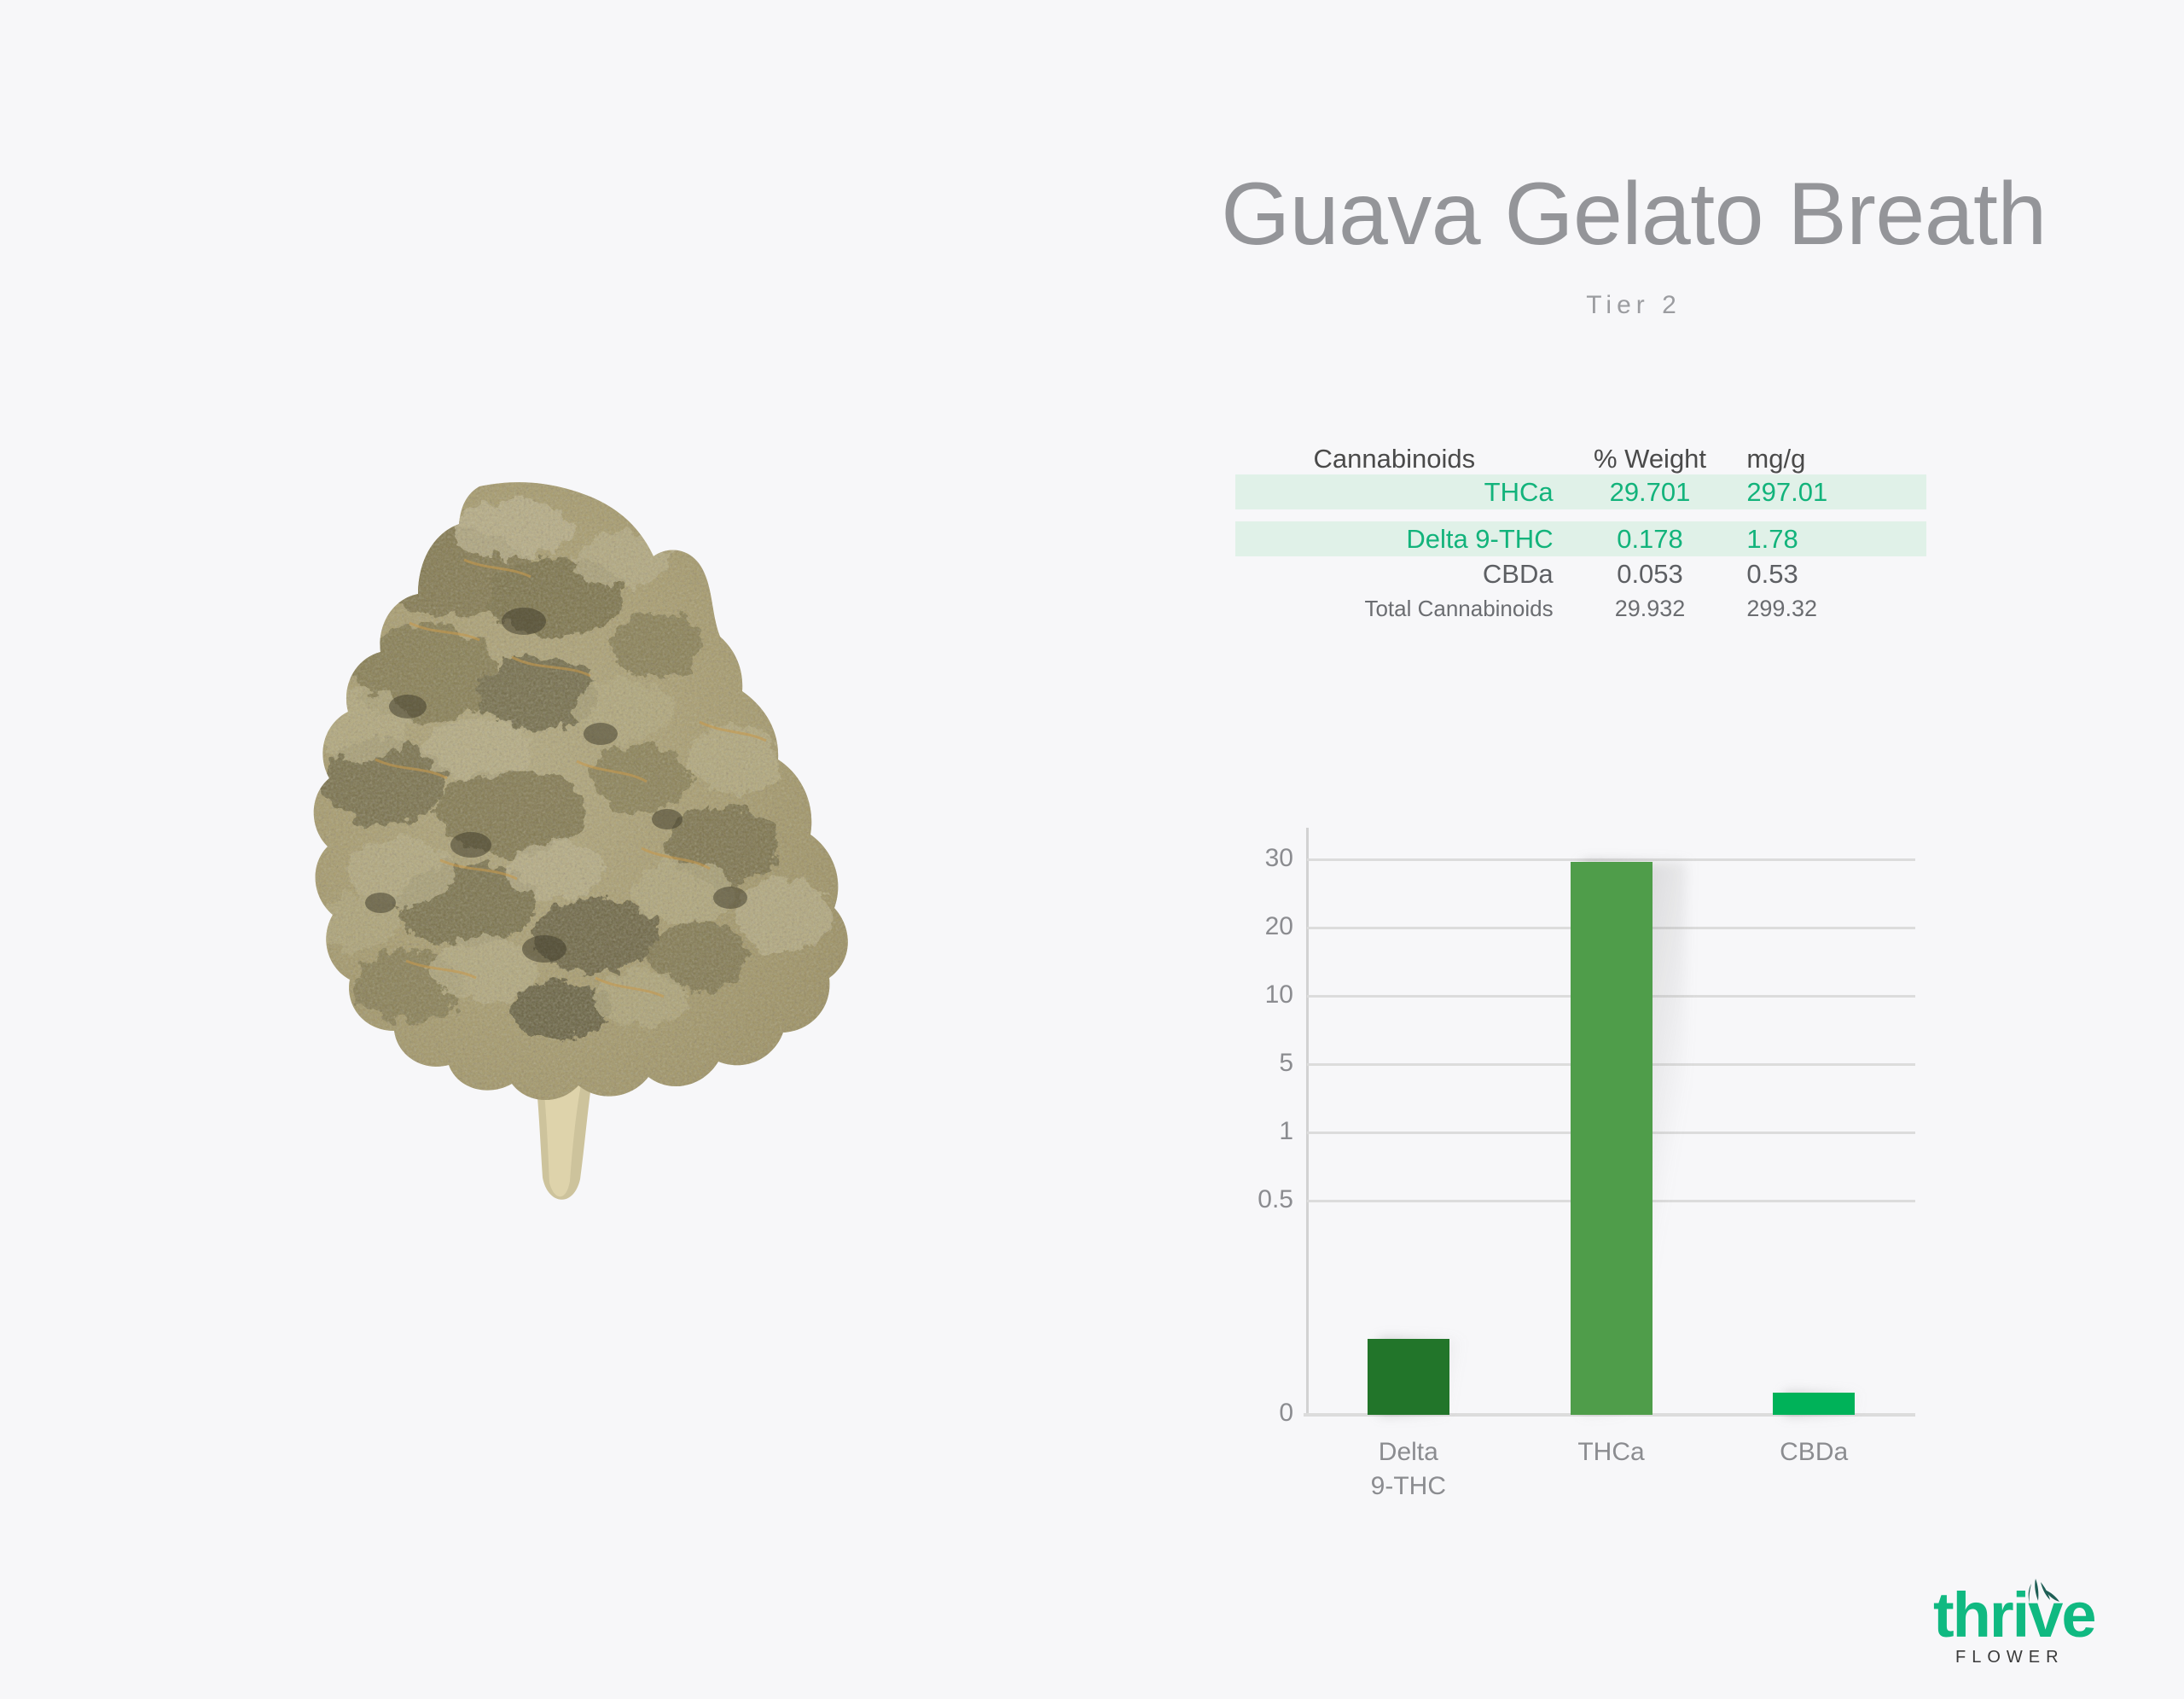 This screenshot has height=1699, width=2184. I want to click on cell-total-mg-per-g: 299.32, so click(1782, 608).